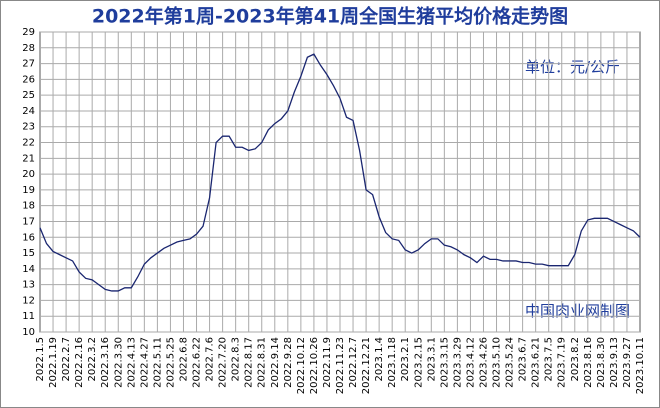 This screenshot has height=408, width=660. I want to click on y-tick-label: 24, so click(28, 111).